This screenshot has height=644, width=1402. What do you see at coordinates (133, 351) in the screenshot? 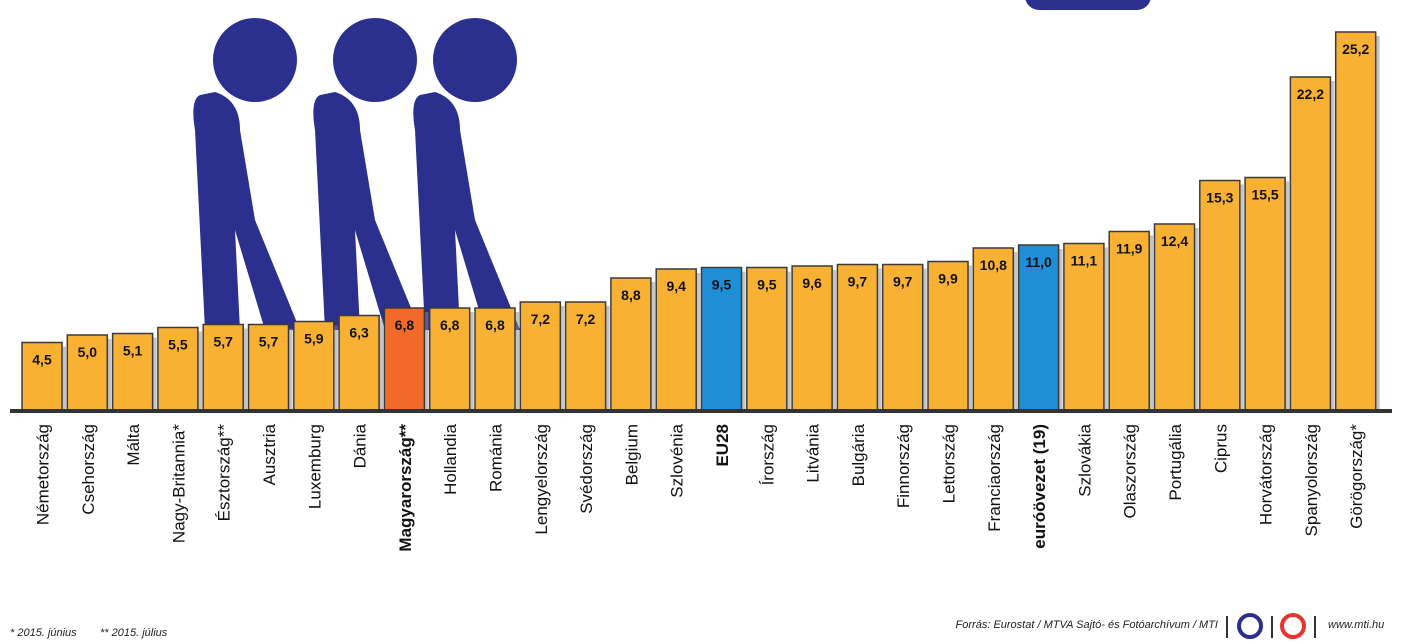
I see `value-label: 5,1` at bounding box center [133, 351].